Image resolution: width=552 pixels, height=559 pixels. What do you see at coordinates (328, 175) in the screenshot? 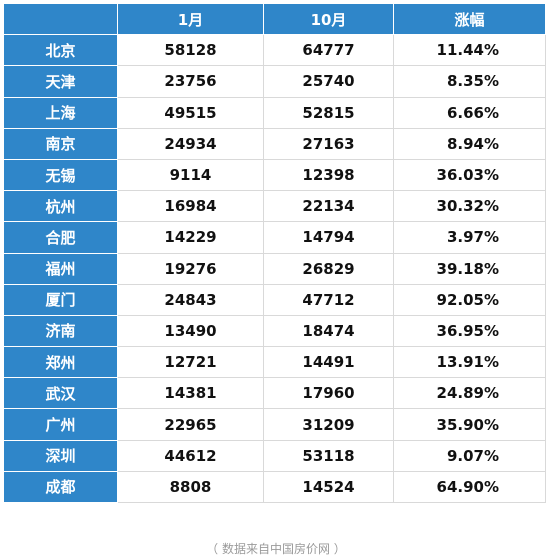
I see `october-price-cell: 12398` at bounding box center [328, 175].